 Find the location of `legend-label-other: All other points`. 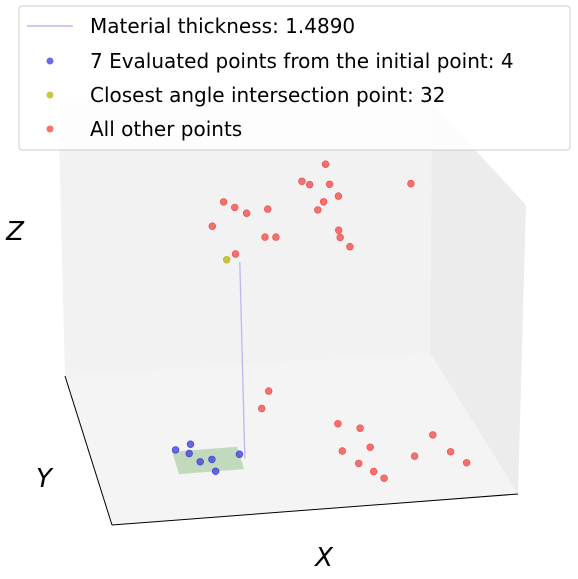

legend-label-other: All other points is located at coordinates (166, 129).